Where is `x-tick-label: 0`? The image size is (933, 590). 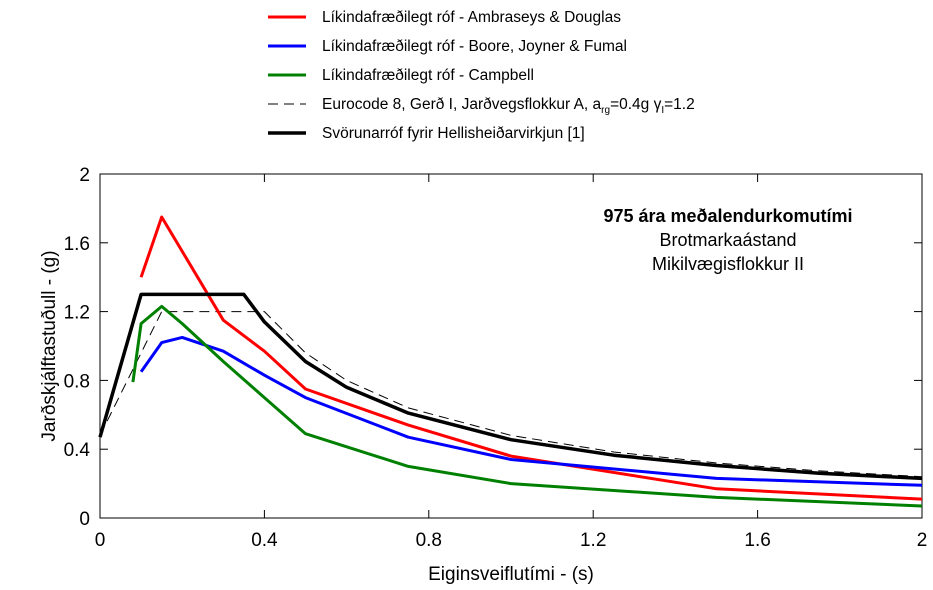
x-tick-label: 0 is located at coordinates (100, 540).